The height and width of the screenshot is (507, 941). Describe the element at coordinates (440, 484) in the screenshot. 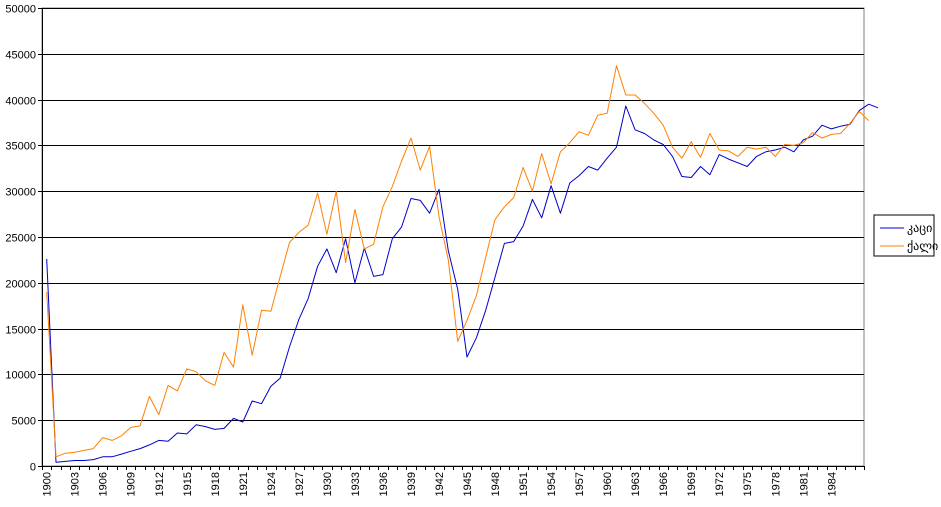

I see `x-tick-label: 1942` at that location.